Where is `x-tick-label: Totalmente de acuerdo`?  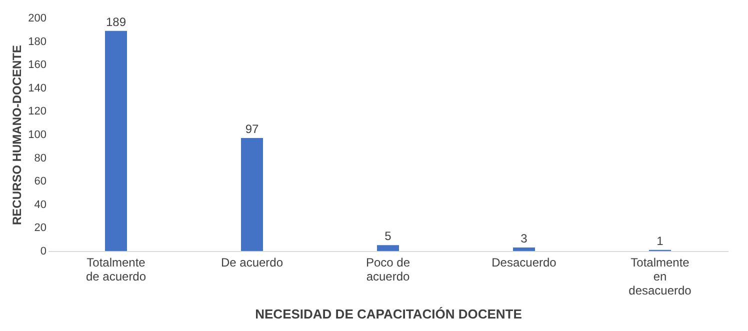 x-tick-label: Totalmente de acuerdo is located at coordinates (116, 270).